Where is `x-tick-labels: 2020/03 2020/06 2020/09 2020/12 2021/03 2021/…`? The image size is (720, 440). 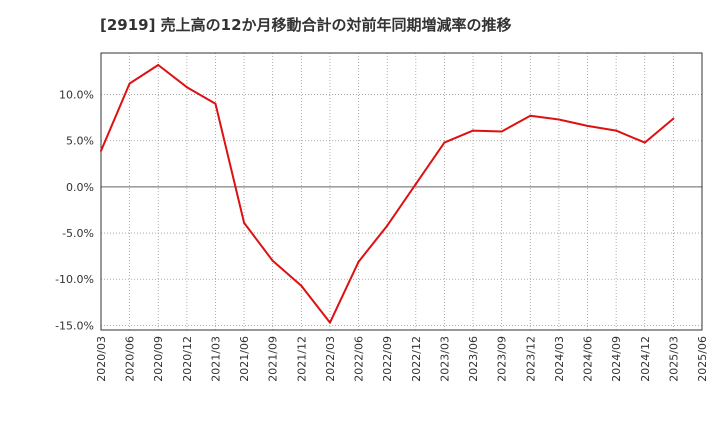 x-tick-labels: 2020/03 2020/06 2020/09 2020/12 2021/03 2021/… is located at coordinates (402, 359).